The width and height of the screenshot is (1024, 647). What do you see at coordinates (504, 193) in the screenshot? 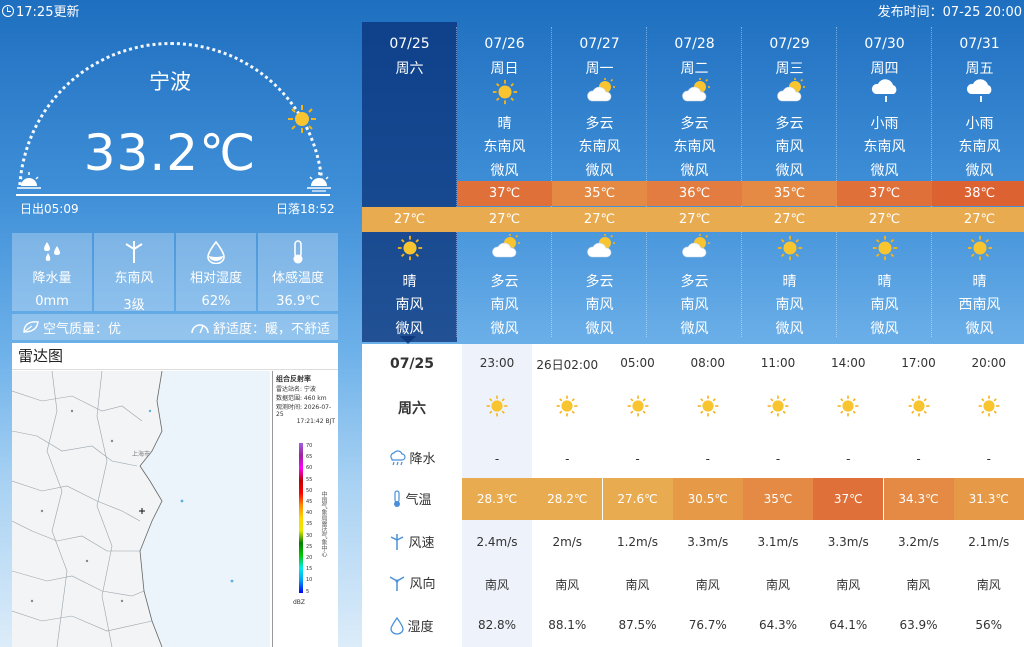
I see `high-temp: 37℃` at bounding box center [504, 193].